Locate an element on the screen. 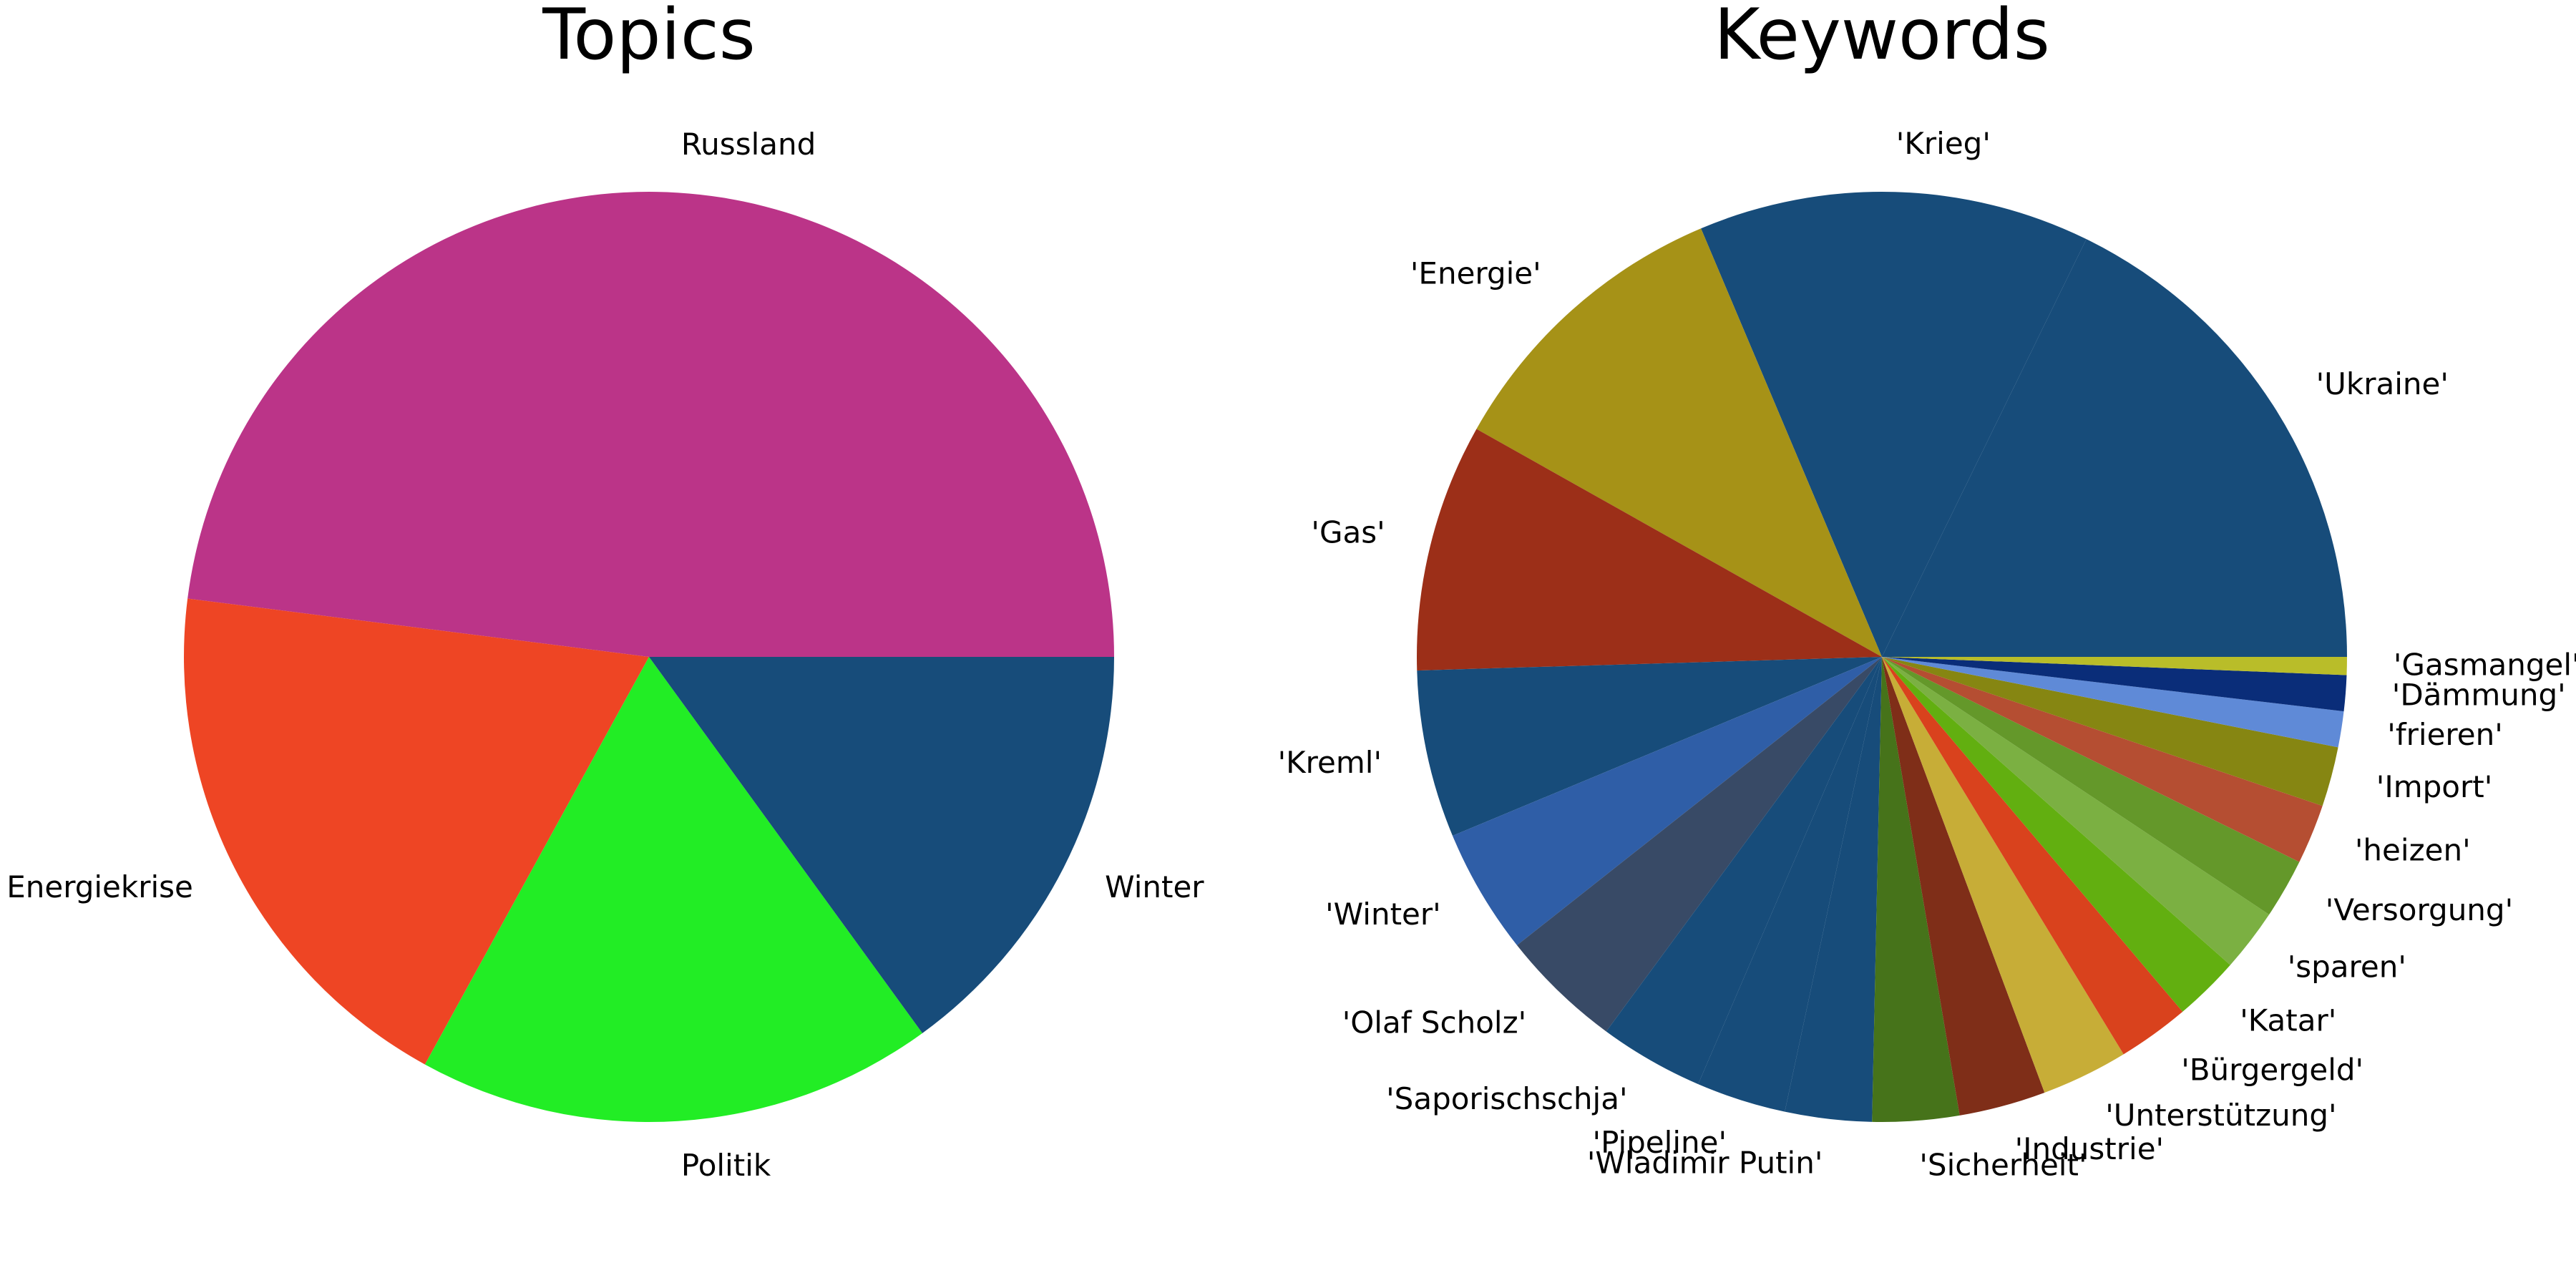 The width and height of the screenshot is (2576, 1288). keywords-slice-kreml is located at coordinates (1649, 746).